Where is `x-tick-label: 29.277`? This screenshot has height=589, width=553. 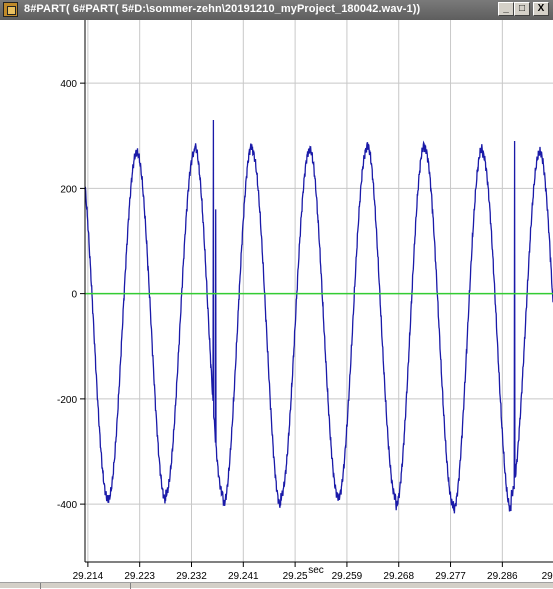 x-tick-label: 29.277 is located at coordinates (450, 576).